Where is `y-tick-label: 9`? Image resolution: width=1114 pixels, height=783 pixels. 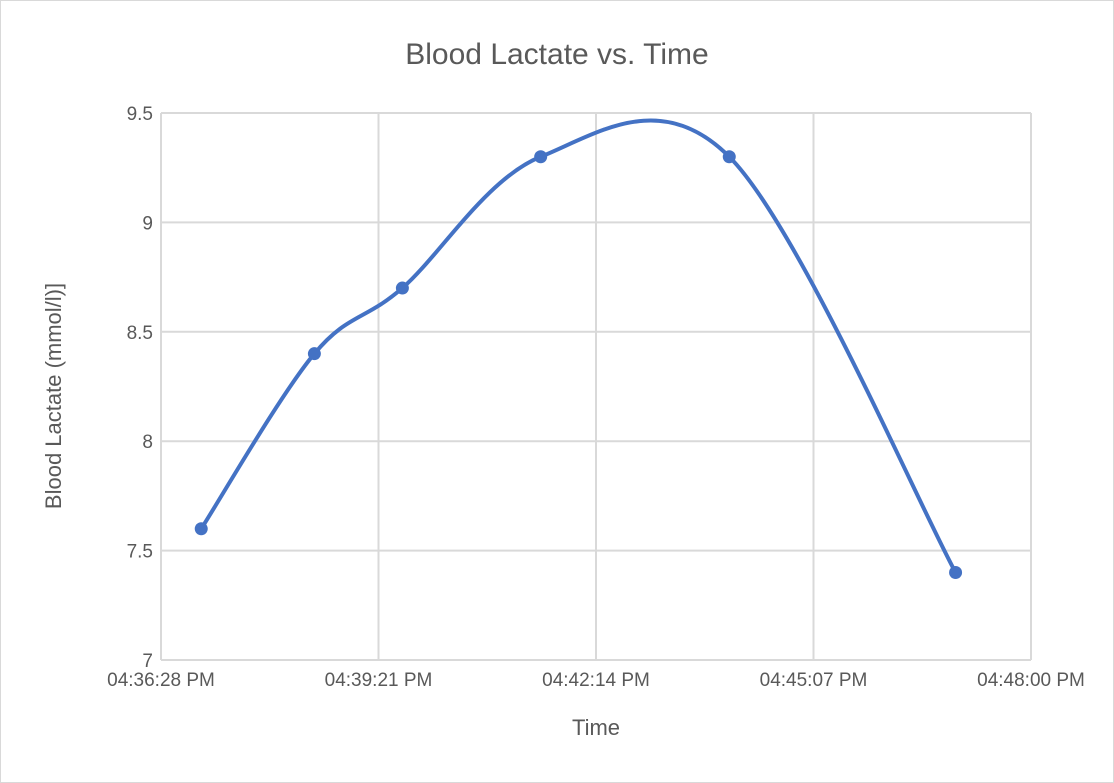 y-tick-label: 9 is located at coordinates (147, 223).